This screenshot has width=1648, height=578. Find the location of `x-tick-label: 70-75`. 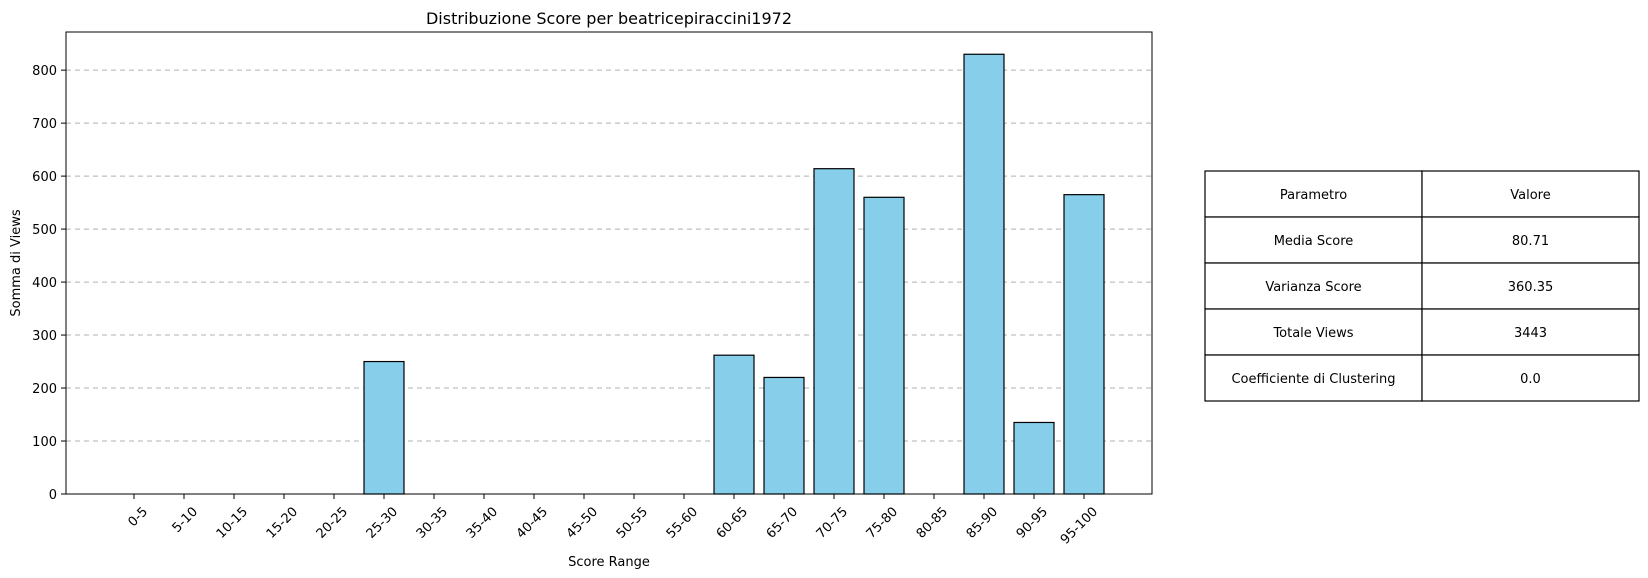

x-tick-label: 70-75 is located at coordinates (832, 522).